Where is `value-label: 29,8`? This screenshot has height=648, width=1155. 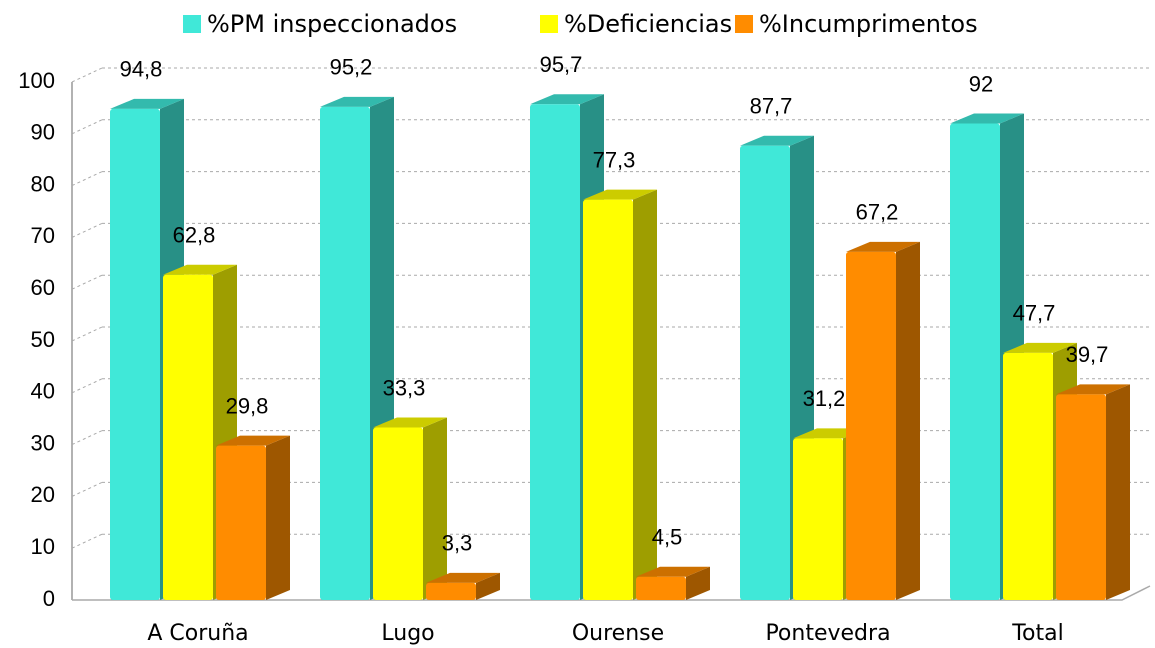
value-label: 29,8 is located at coordinates (247, 405).